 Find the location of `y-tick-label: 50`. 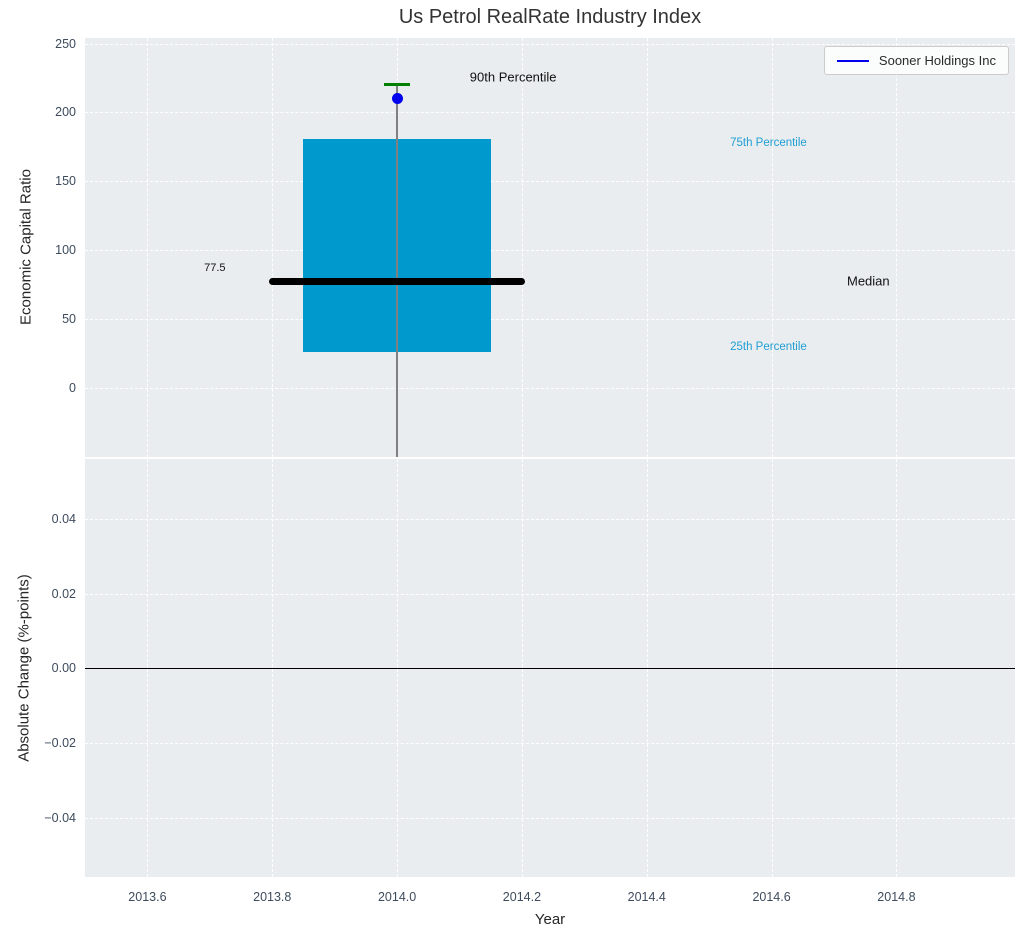

y-tick-label: 50 is located at coordinates (69, 319).